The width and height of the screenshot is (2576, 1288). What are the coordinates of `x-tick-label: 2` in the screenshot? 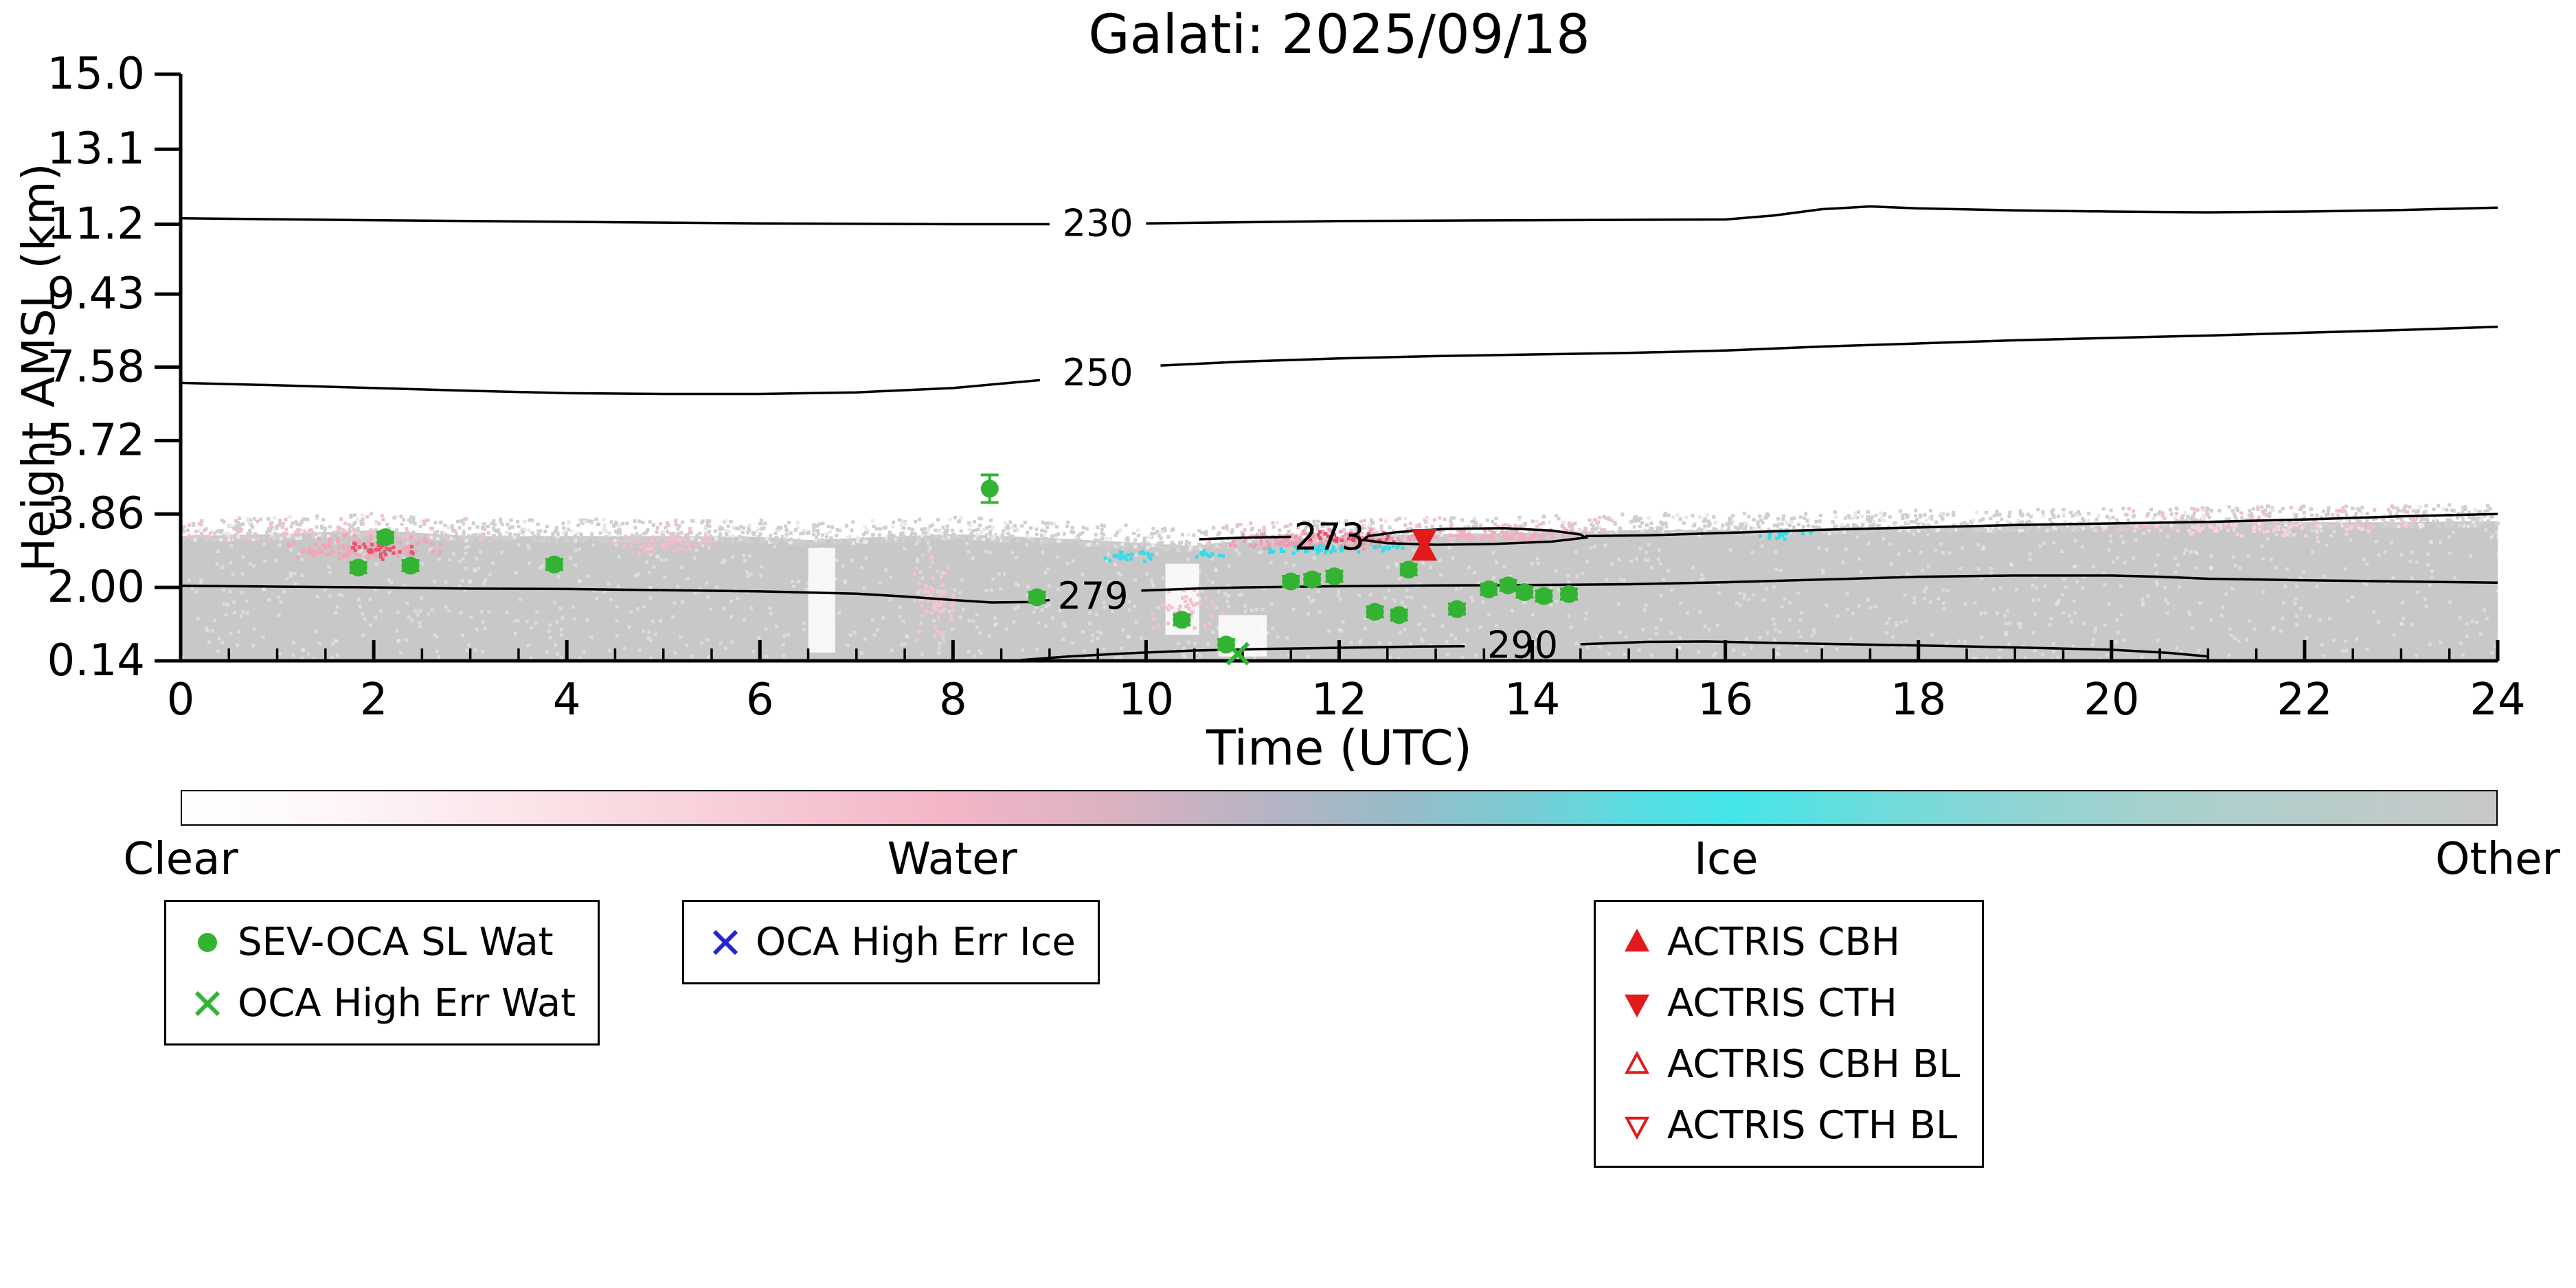 It's located at (374, 700).